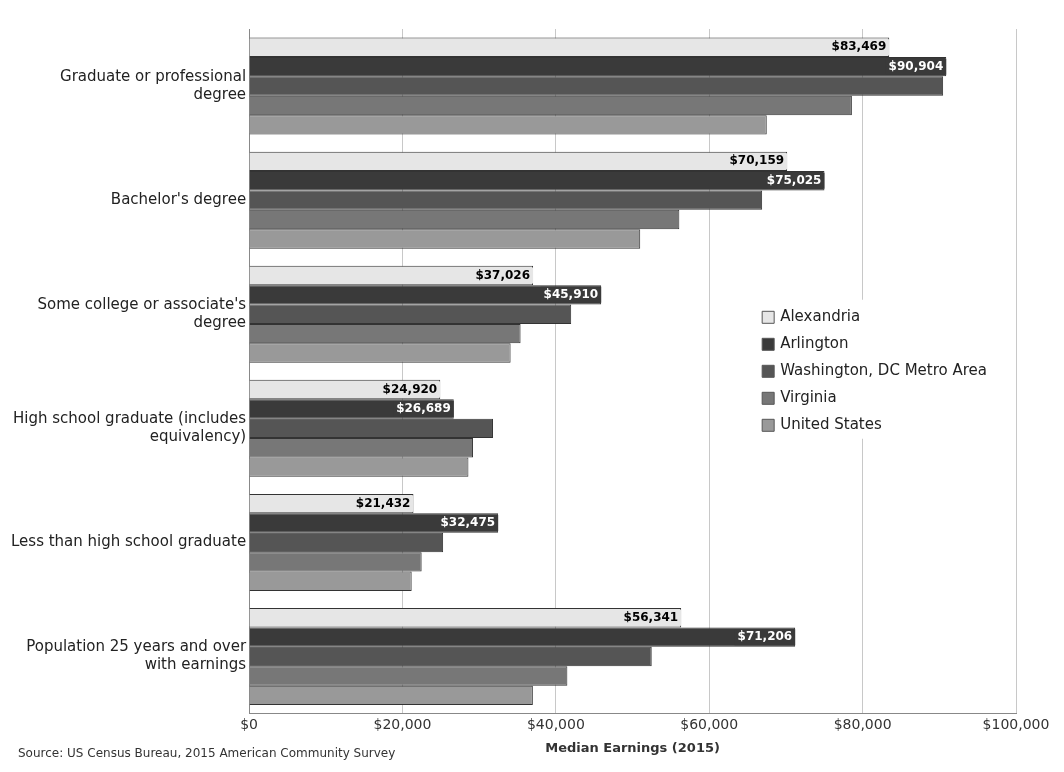  I want to click on data-label: $45,910, so click(571, 293).